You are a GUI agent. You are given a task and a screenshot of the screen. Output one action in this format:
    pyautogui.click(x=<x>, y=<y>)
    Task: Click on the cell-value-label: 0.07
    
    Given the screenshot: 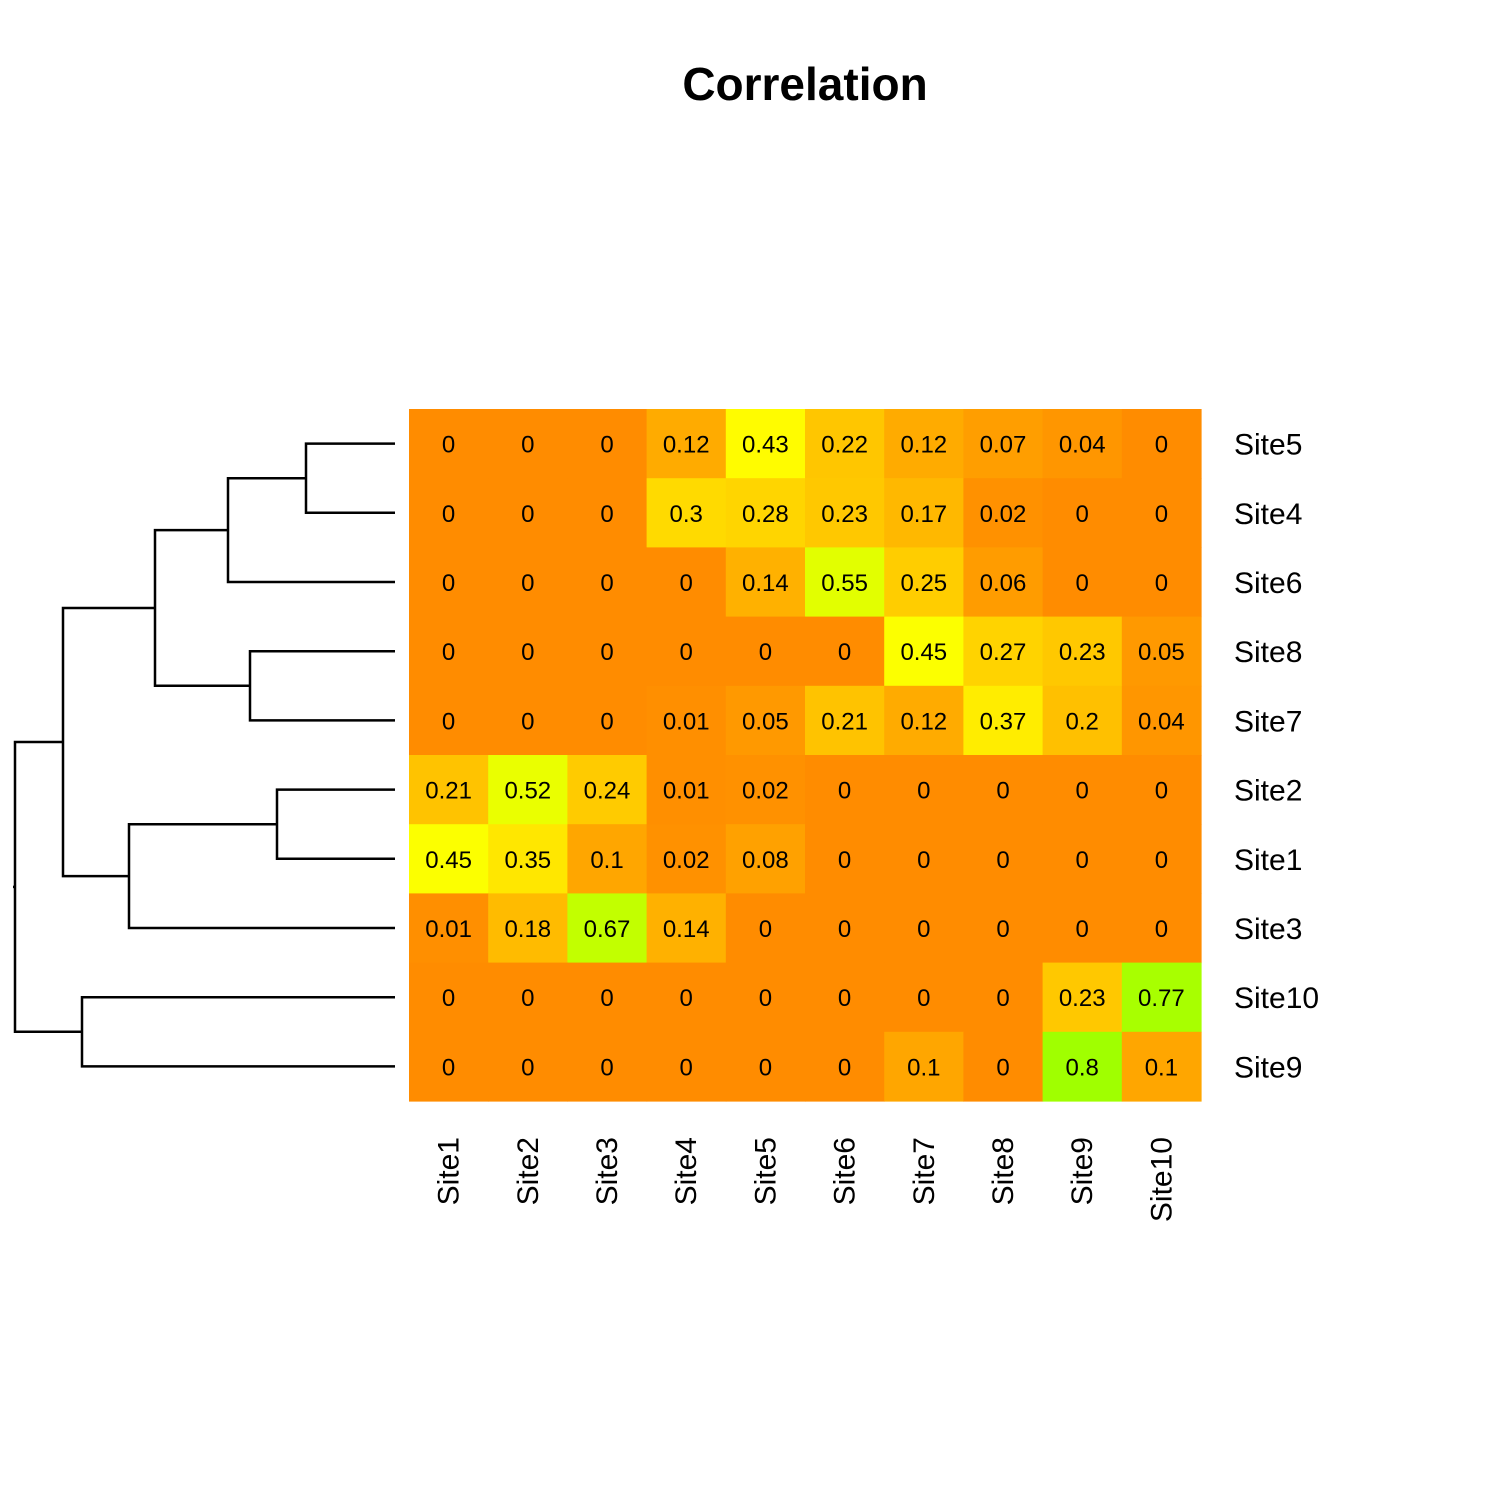 What is the action you would take?
    pyautogui.click(x=1003, y=445)
    